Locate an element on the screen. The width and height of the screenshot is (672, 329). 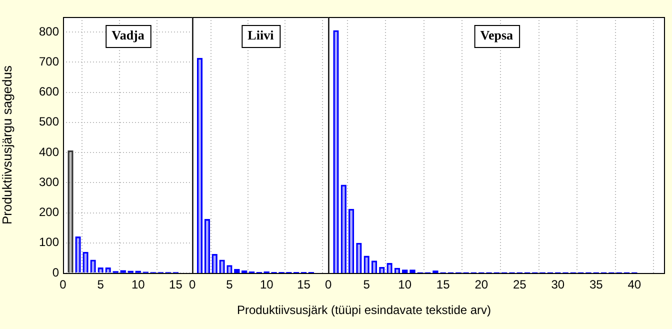
x-tick-label: 40 is located at coordinates (635, 285).